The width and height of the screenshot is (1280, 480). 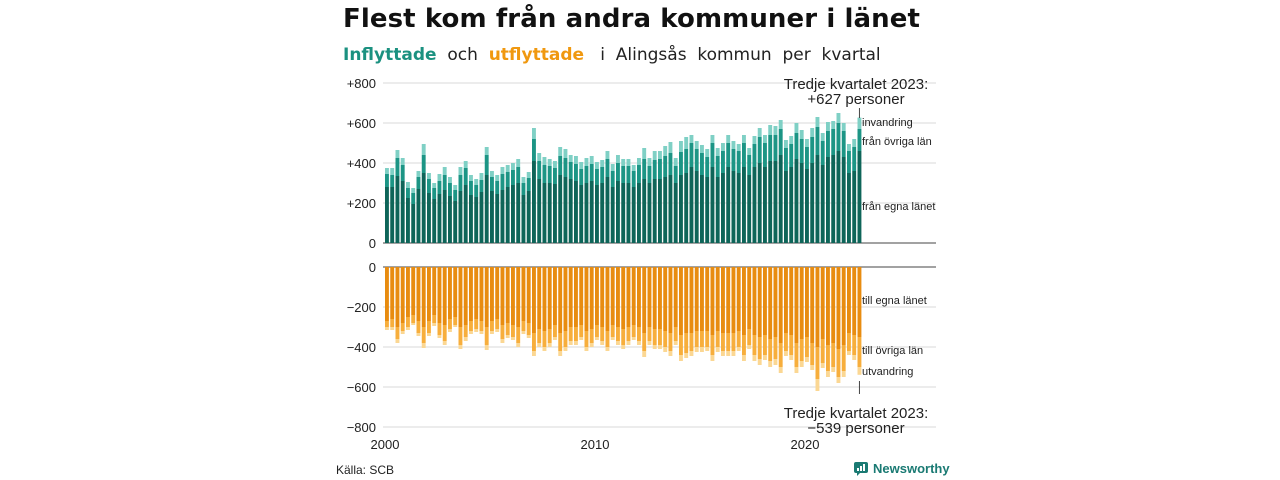 I want to click on subtitle-rest: i Alingsås kommun per kvartal, so click(x=732, y=55).